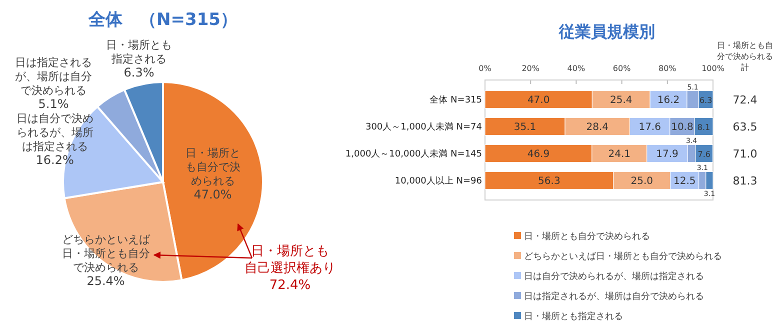 This screenshot has height=335, width=780. Describe the element at coordinates (745, 127) in the screenshot. I see `text: 63.5` at that location.